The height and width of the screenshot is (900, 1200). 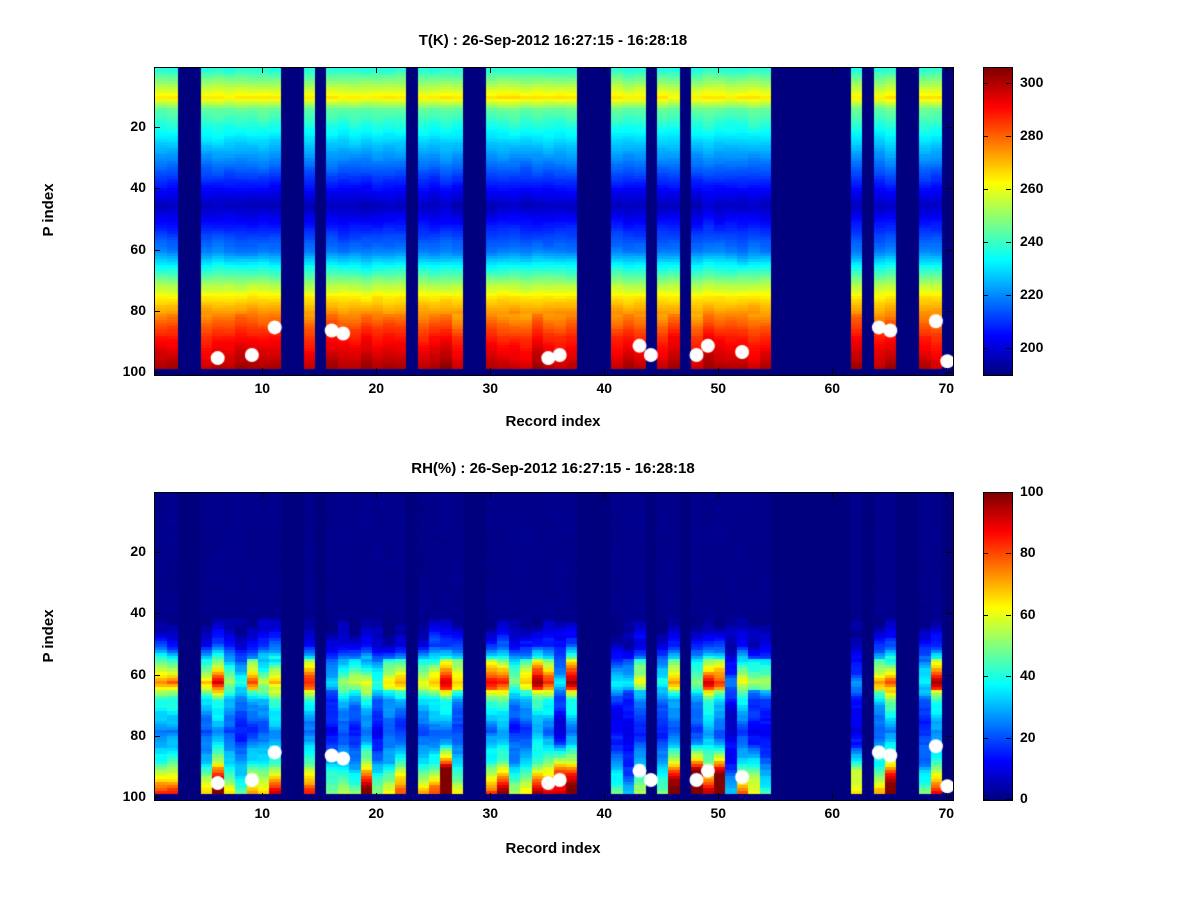 I want to click on colorbar-tick-label: 300, so click(x=1032, y=81).